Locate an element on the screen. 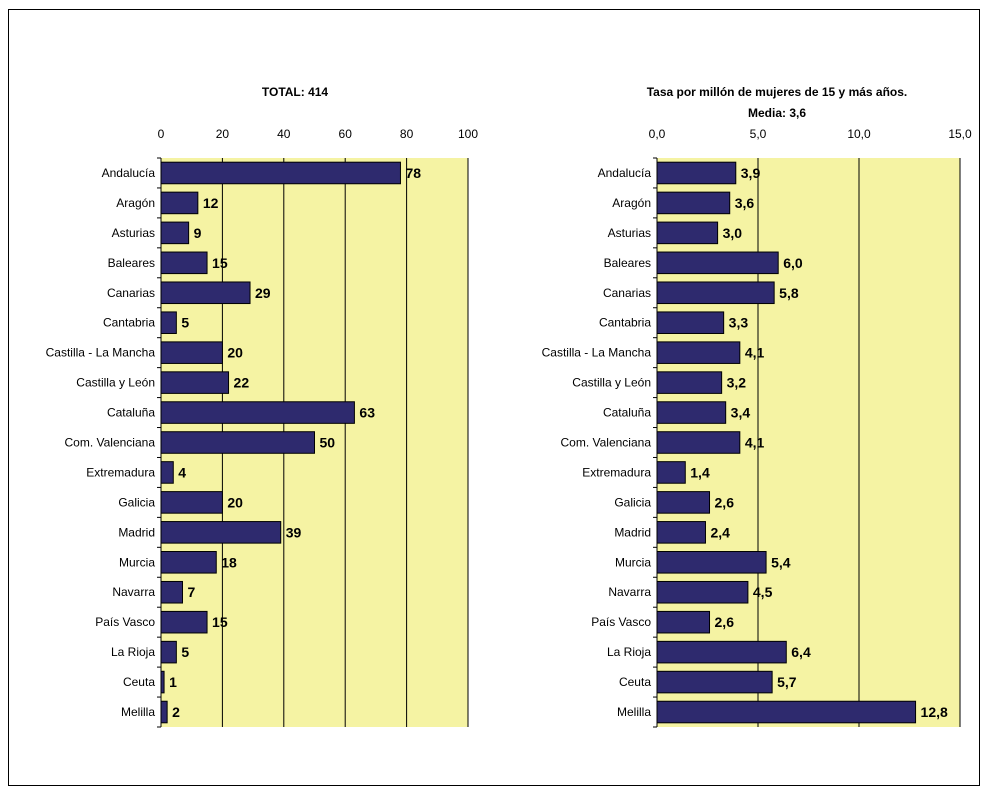 The width and height of the screenshot is (983, 791). value-label: 78 is located at coordinates (413, 173).